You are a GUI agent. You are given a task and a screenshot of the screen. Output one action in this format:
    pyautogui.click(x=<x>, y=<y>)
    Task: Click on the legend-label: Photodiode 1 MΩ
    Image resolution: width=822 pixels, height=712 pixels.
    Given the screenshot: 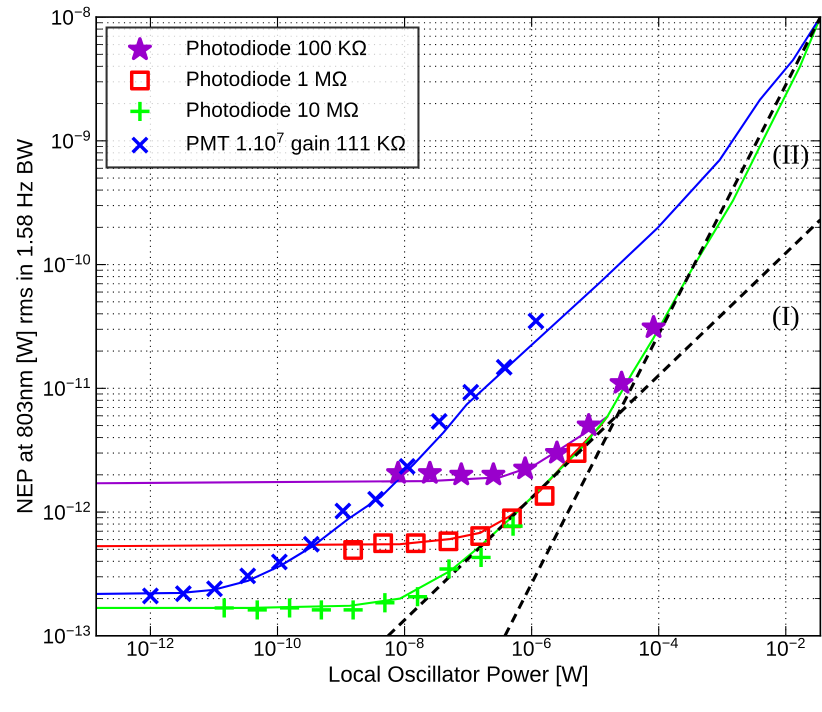 What is the action you would take?
    pyautogui.click(x=266, y=78)
    